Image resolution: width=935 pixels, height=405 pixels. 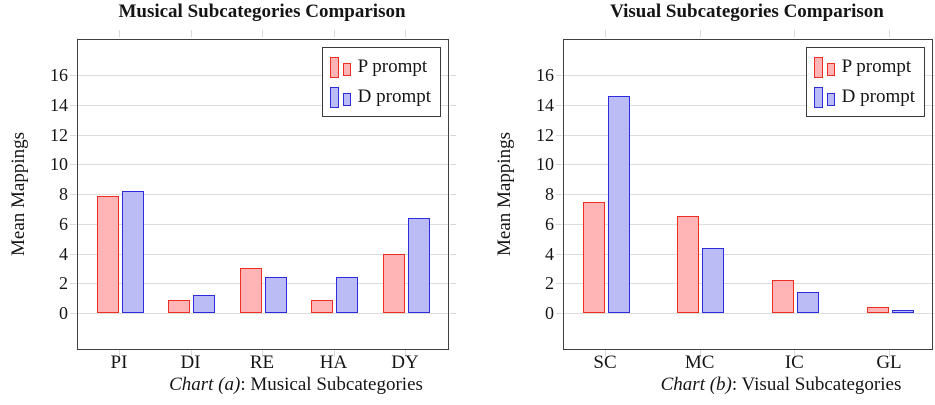 What do you see at coordinates (545, 75) in the screenshot?
I see `y-tick-label-16: 16` at bounding box center [545, 75].